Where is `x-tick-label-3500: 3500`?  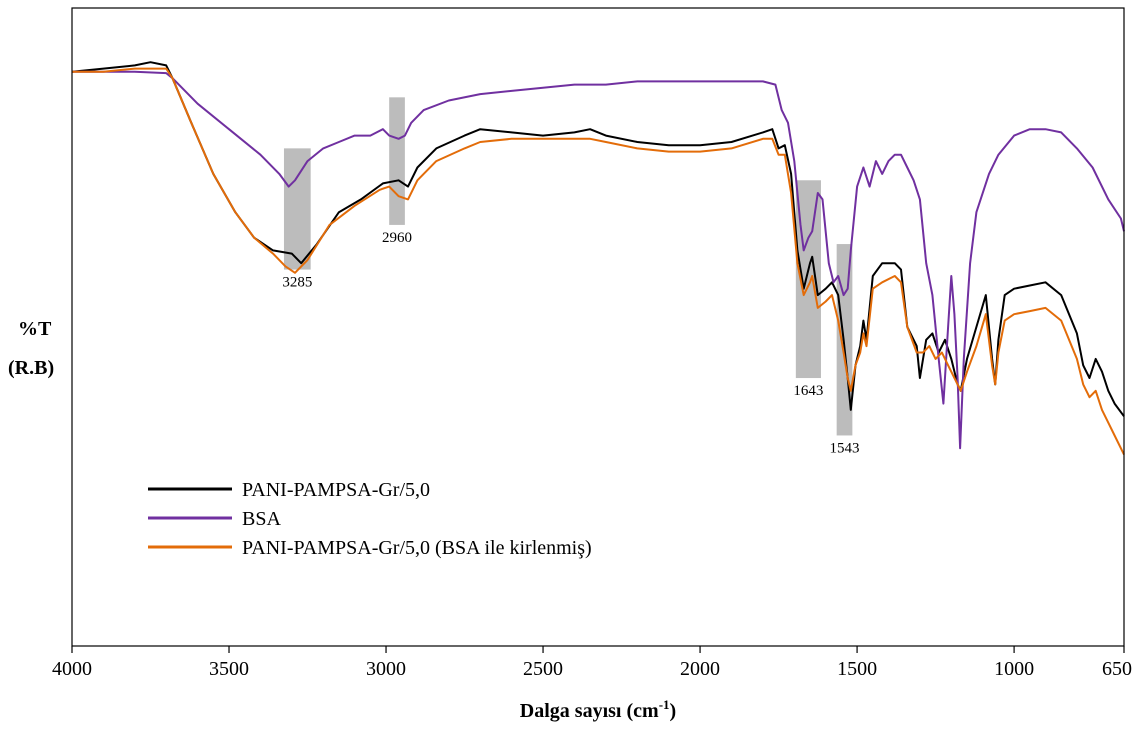
x-tick-label-3500: 3500 is located at coordinates (229, 669).